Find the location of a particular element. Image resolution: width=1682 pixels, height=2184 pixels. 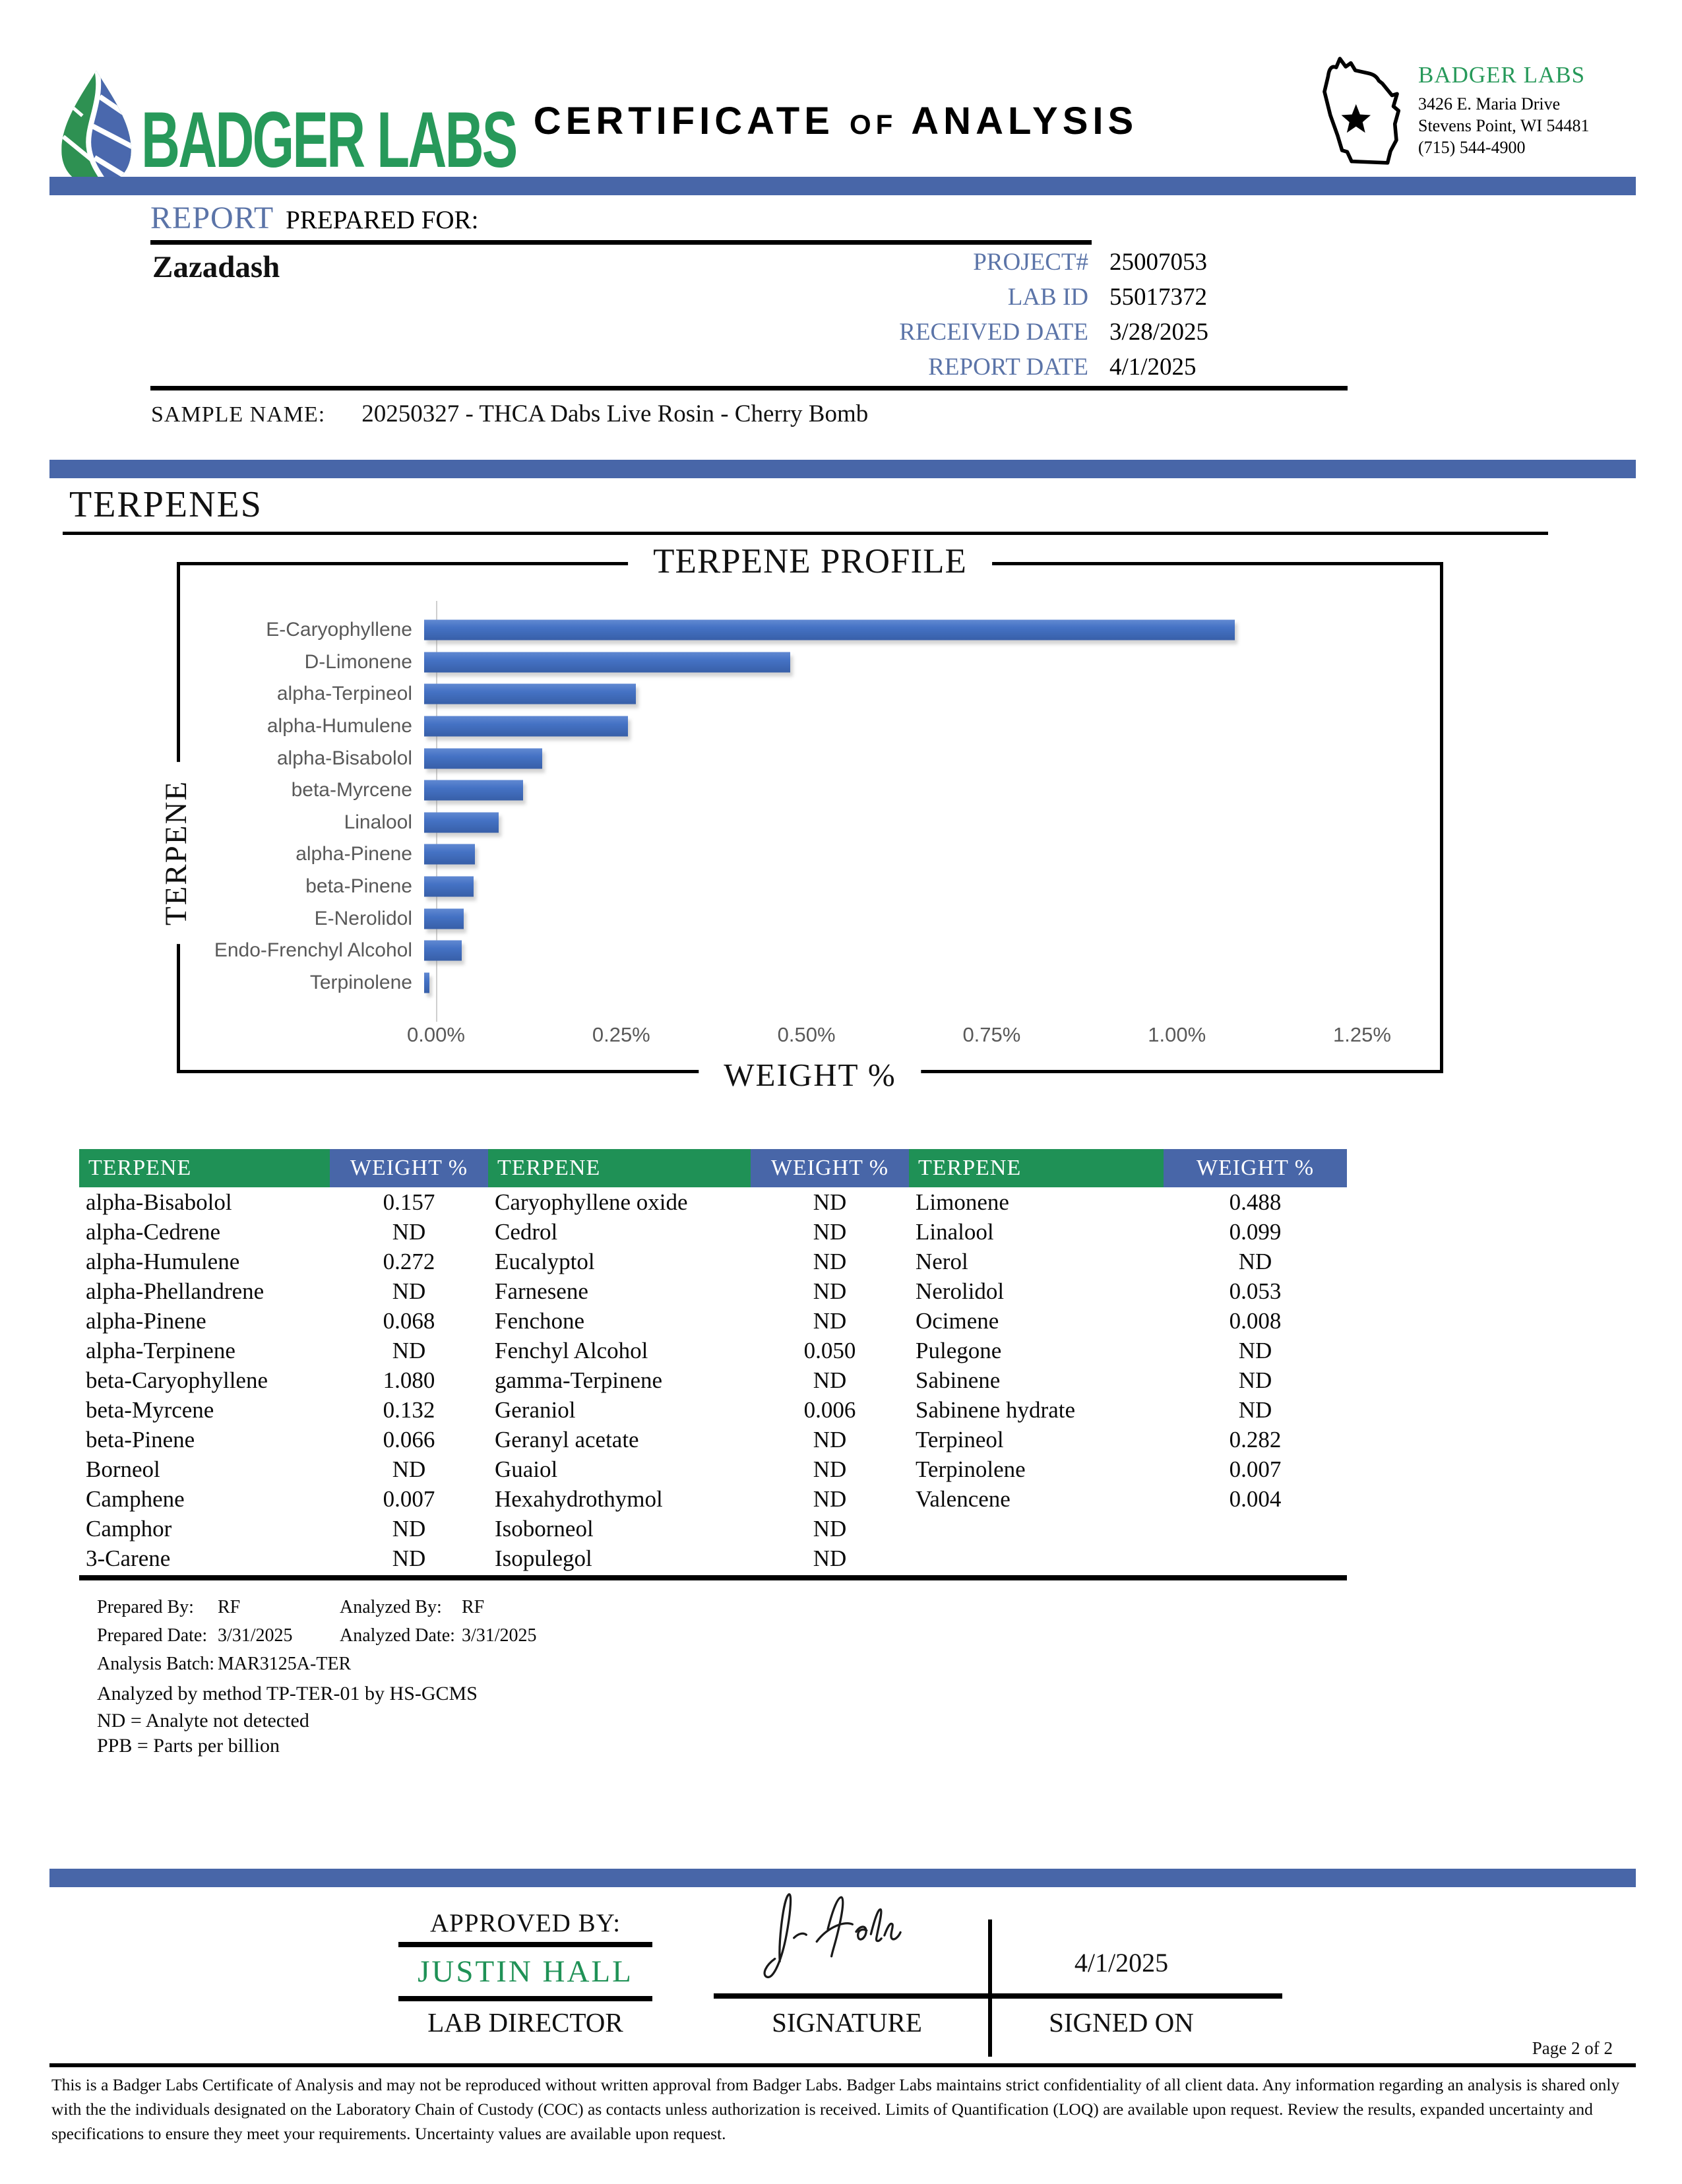

weight-value-cell: 0.282 is located at coordinates (1256, 1439).